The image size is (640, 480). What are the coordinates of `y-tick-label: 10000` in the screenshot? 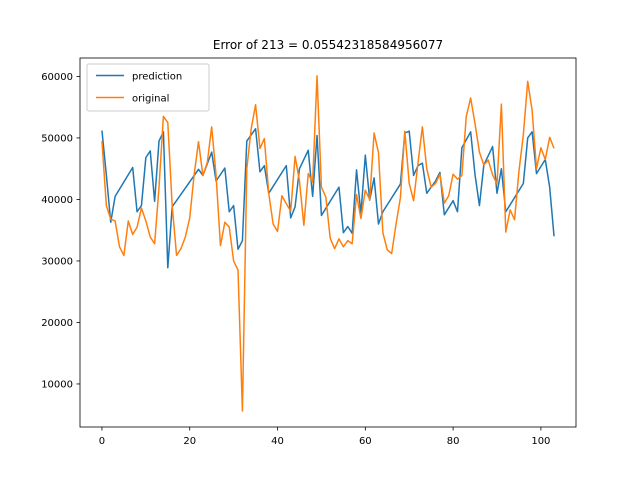 It's located at (57, 384).